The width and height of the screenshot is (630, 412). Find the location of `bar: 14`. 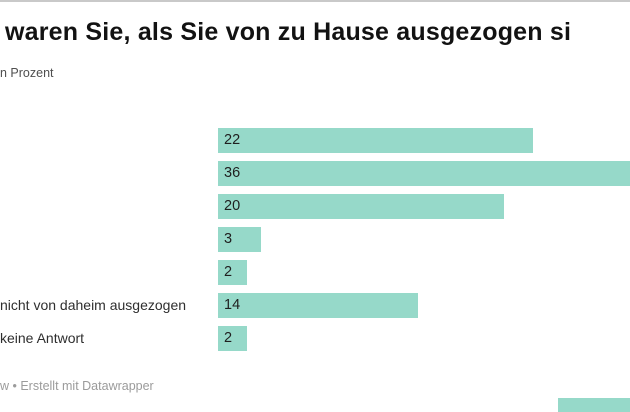

bar: 14 is located at coordinates (318, 305).